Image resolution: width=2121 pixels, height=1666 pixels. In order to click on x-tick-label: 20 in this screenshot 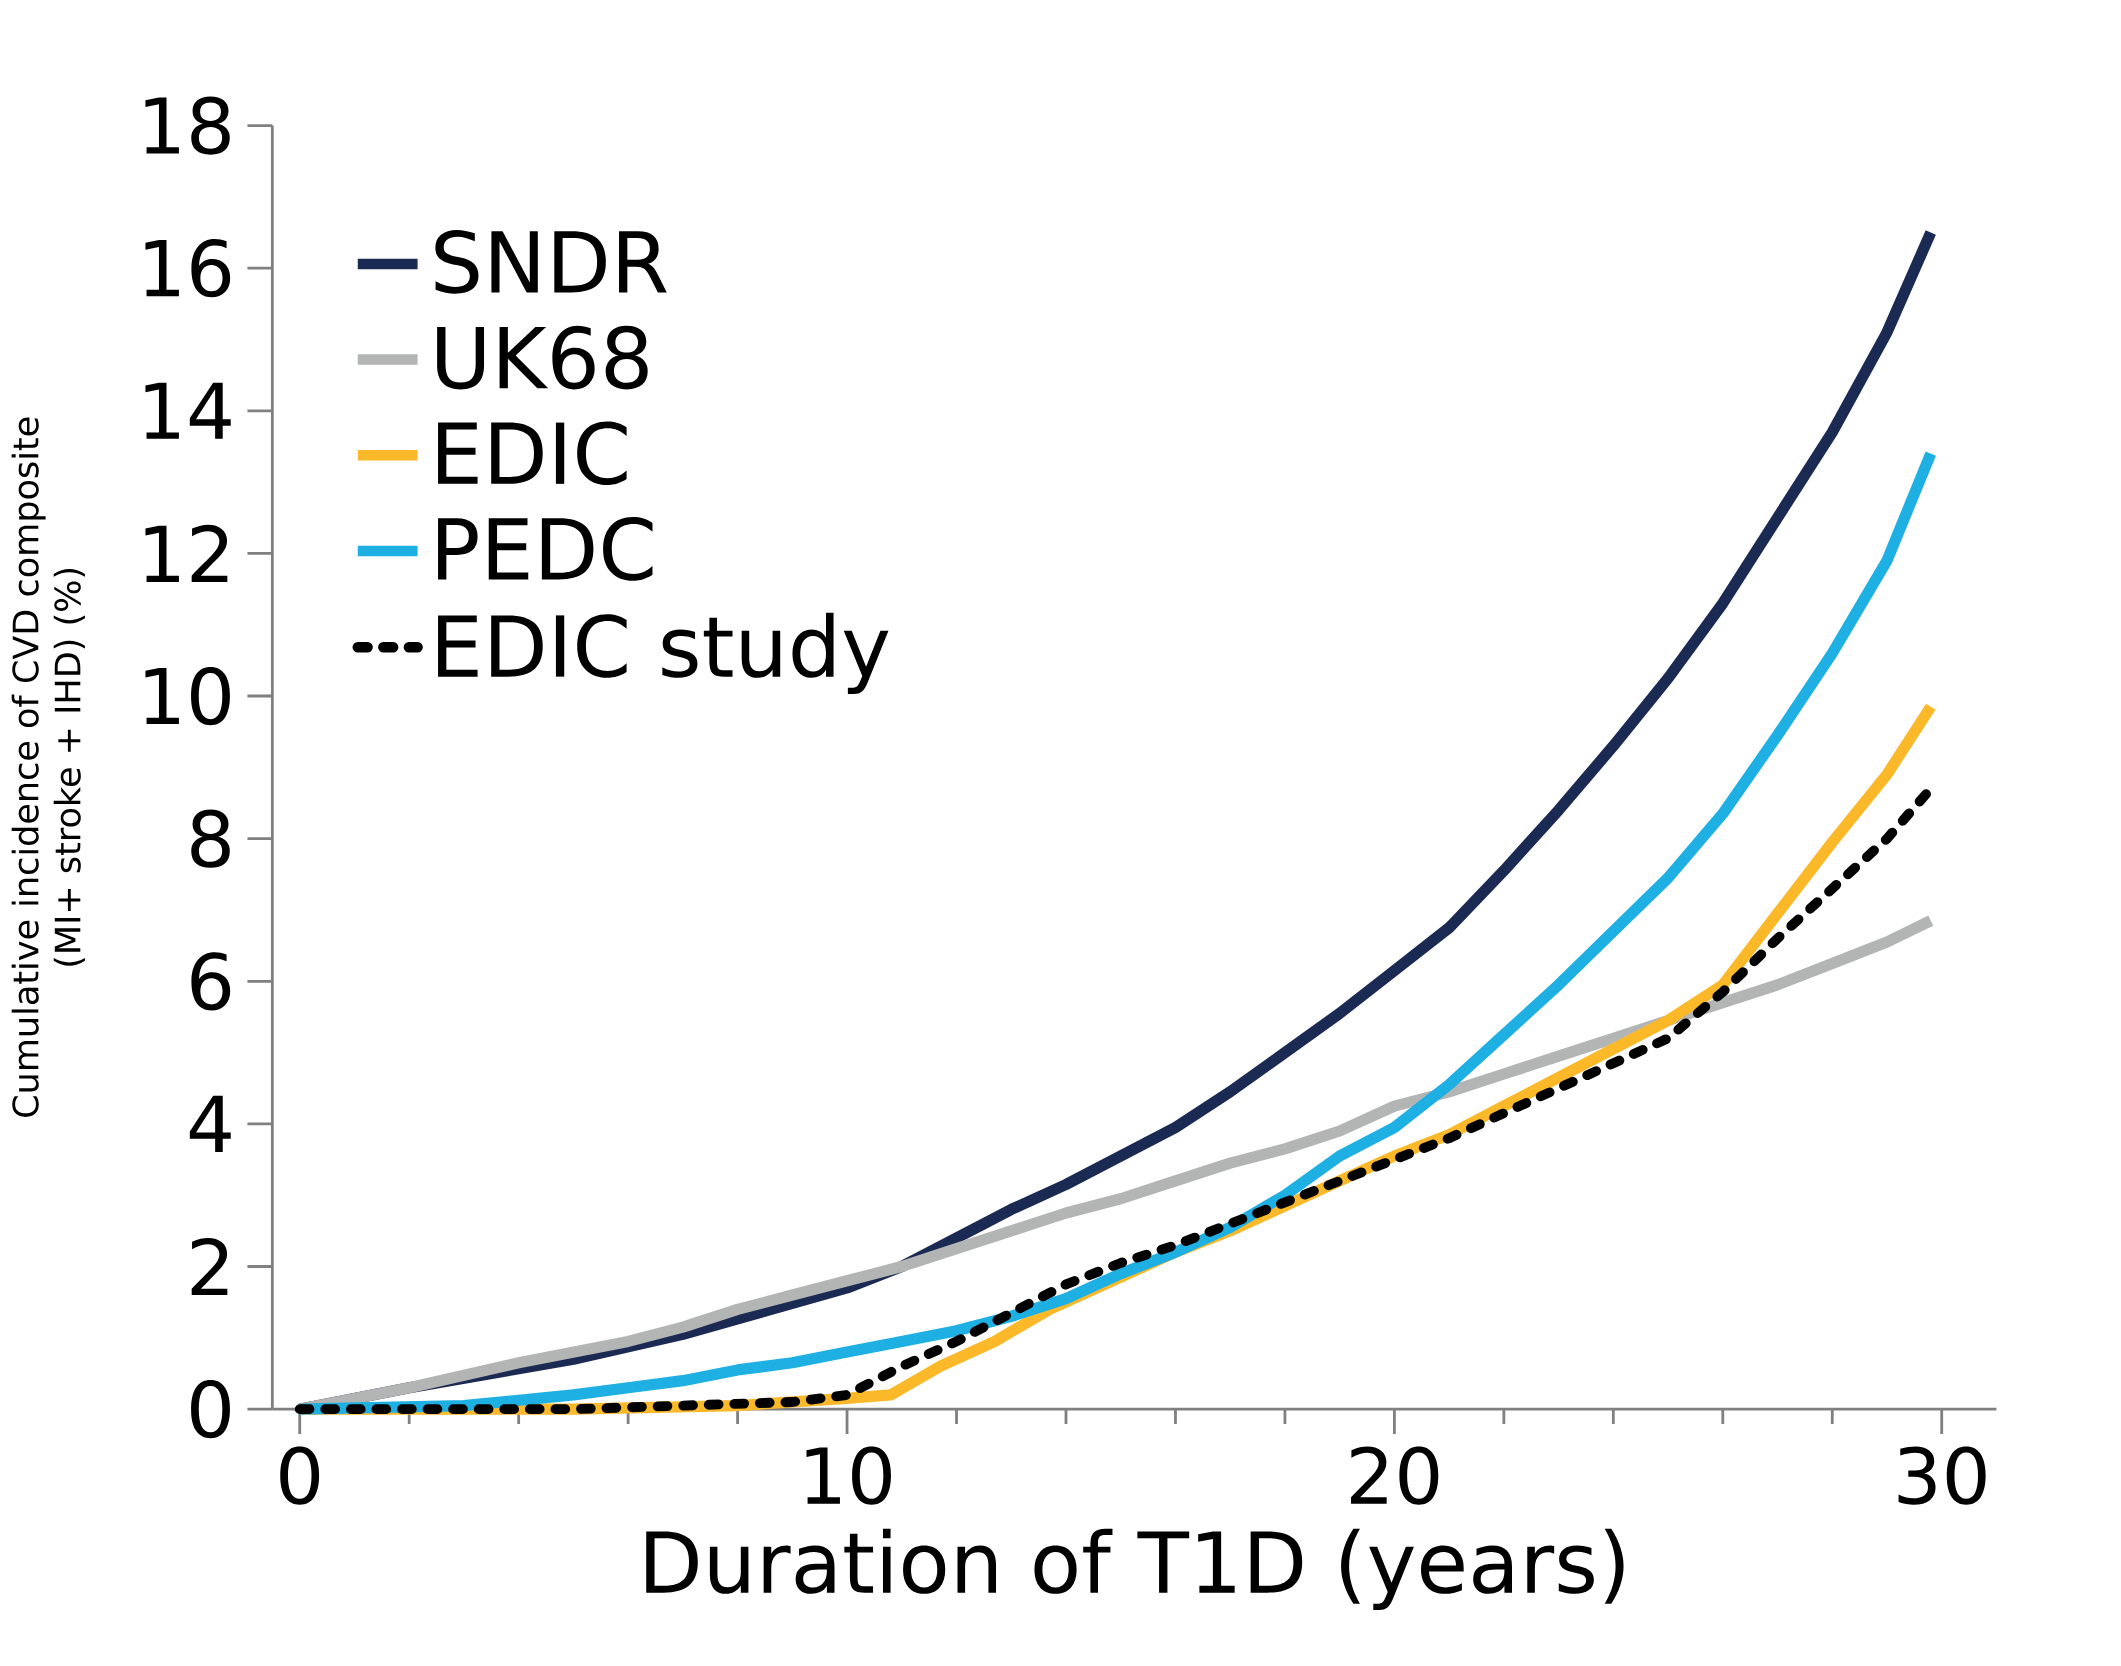, I will do `click(1395, 1475)`.